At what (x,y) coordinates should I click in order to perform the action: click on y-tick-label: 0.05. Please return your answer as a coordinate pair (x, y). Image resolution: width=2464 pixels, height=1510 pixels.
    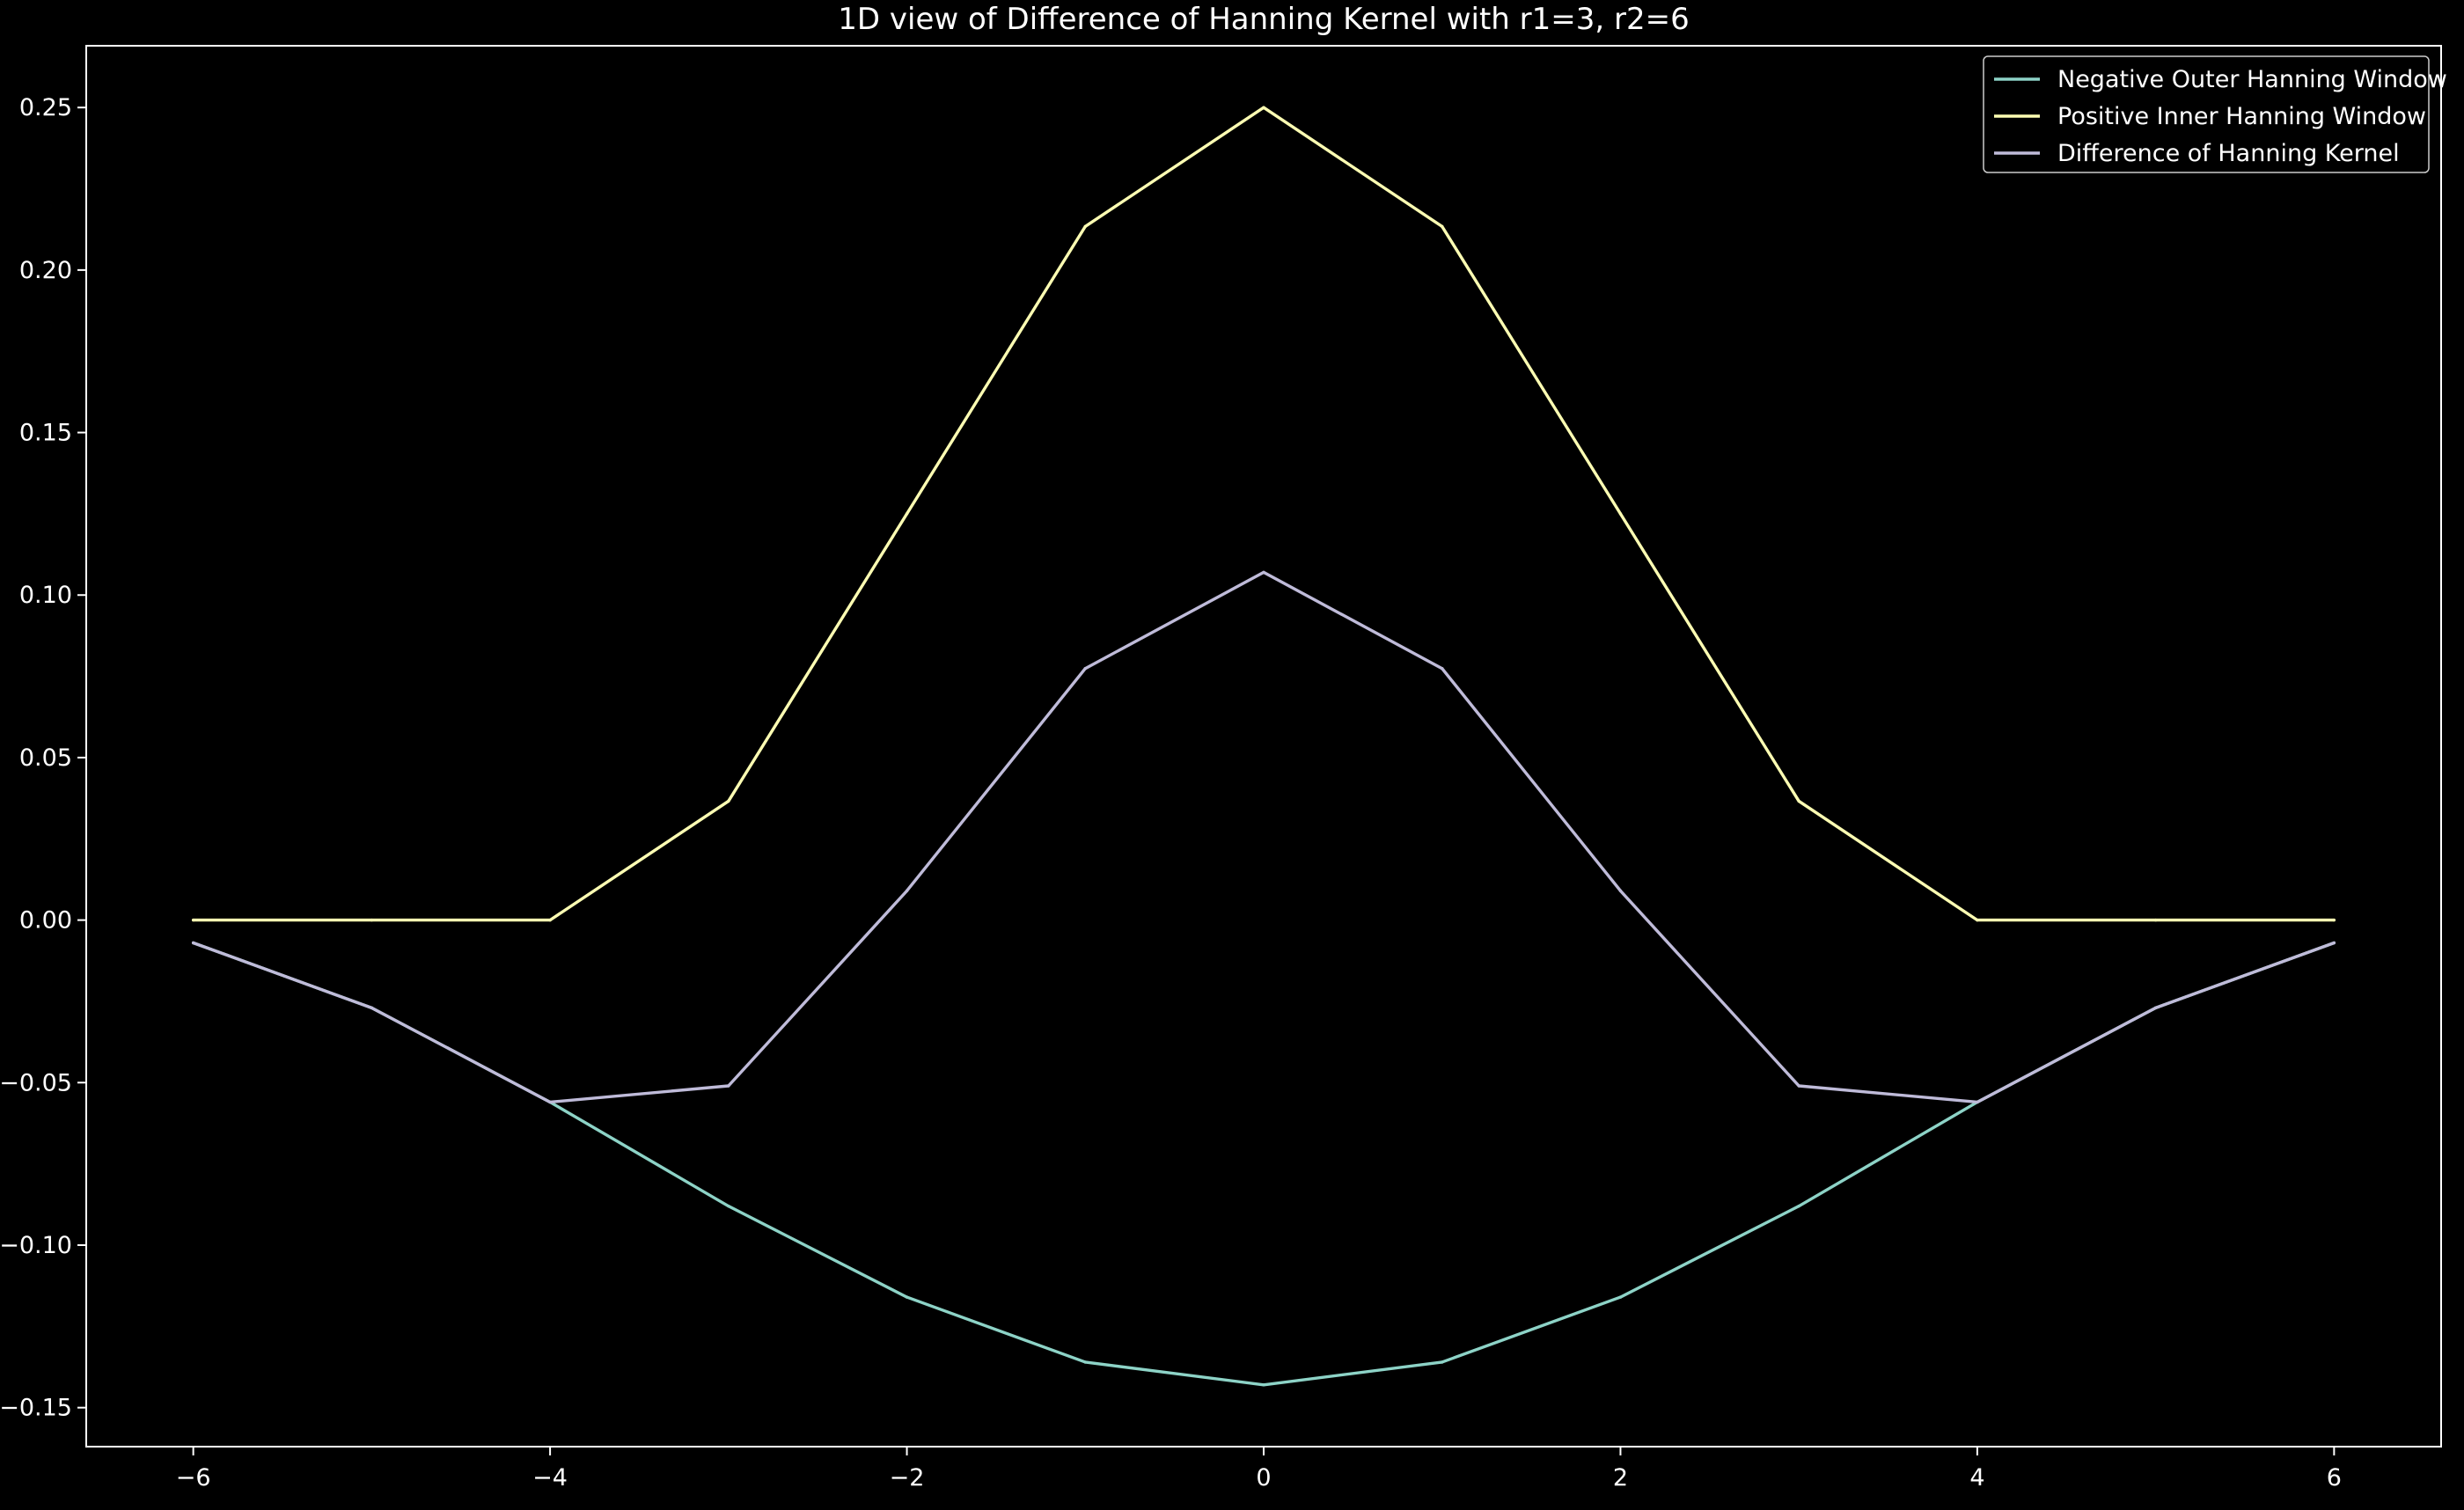
    Looking at the image, I should click on (46, 758).